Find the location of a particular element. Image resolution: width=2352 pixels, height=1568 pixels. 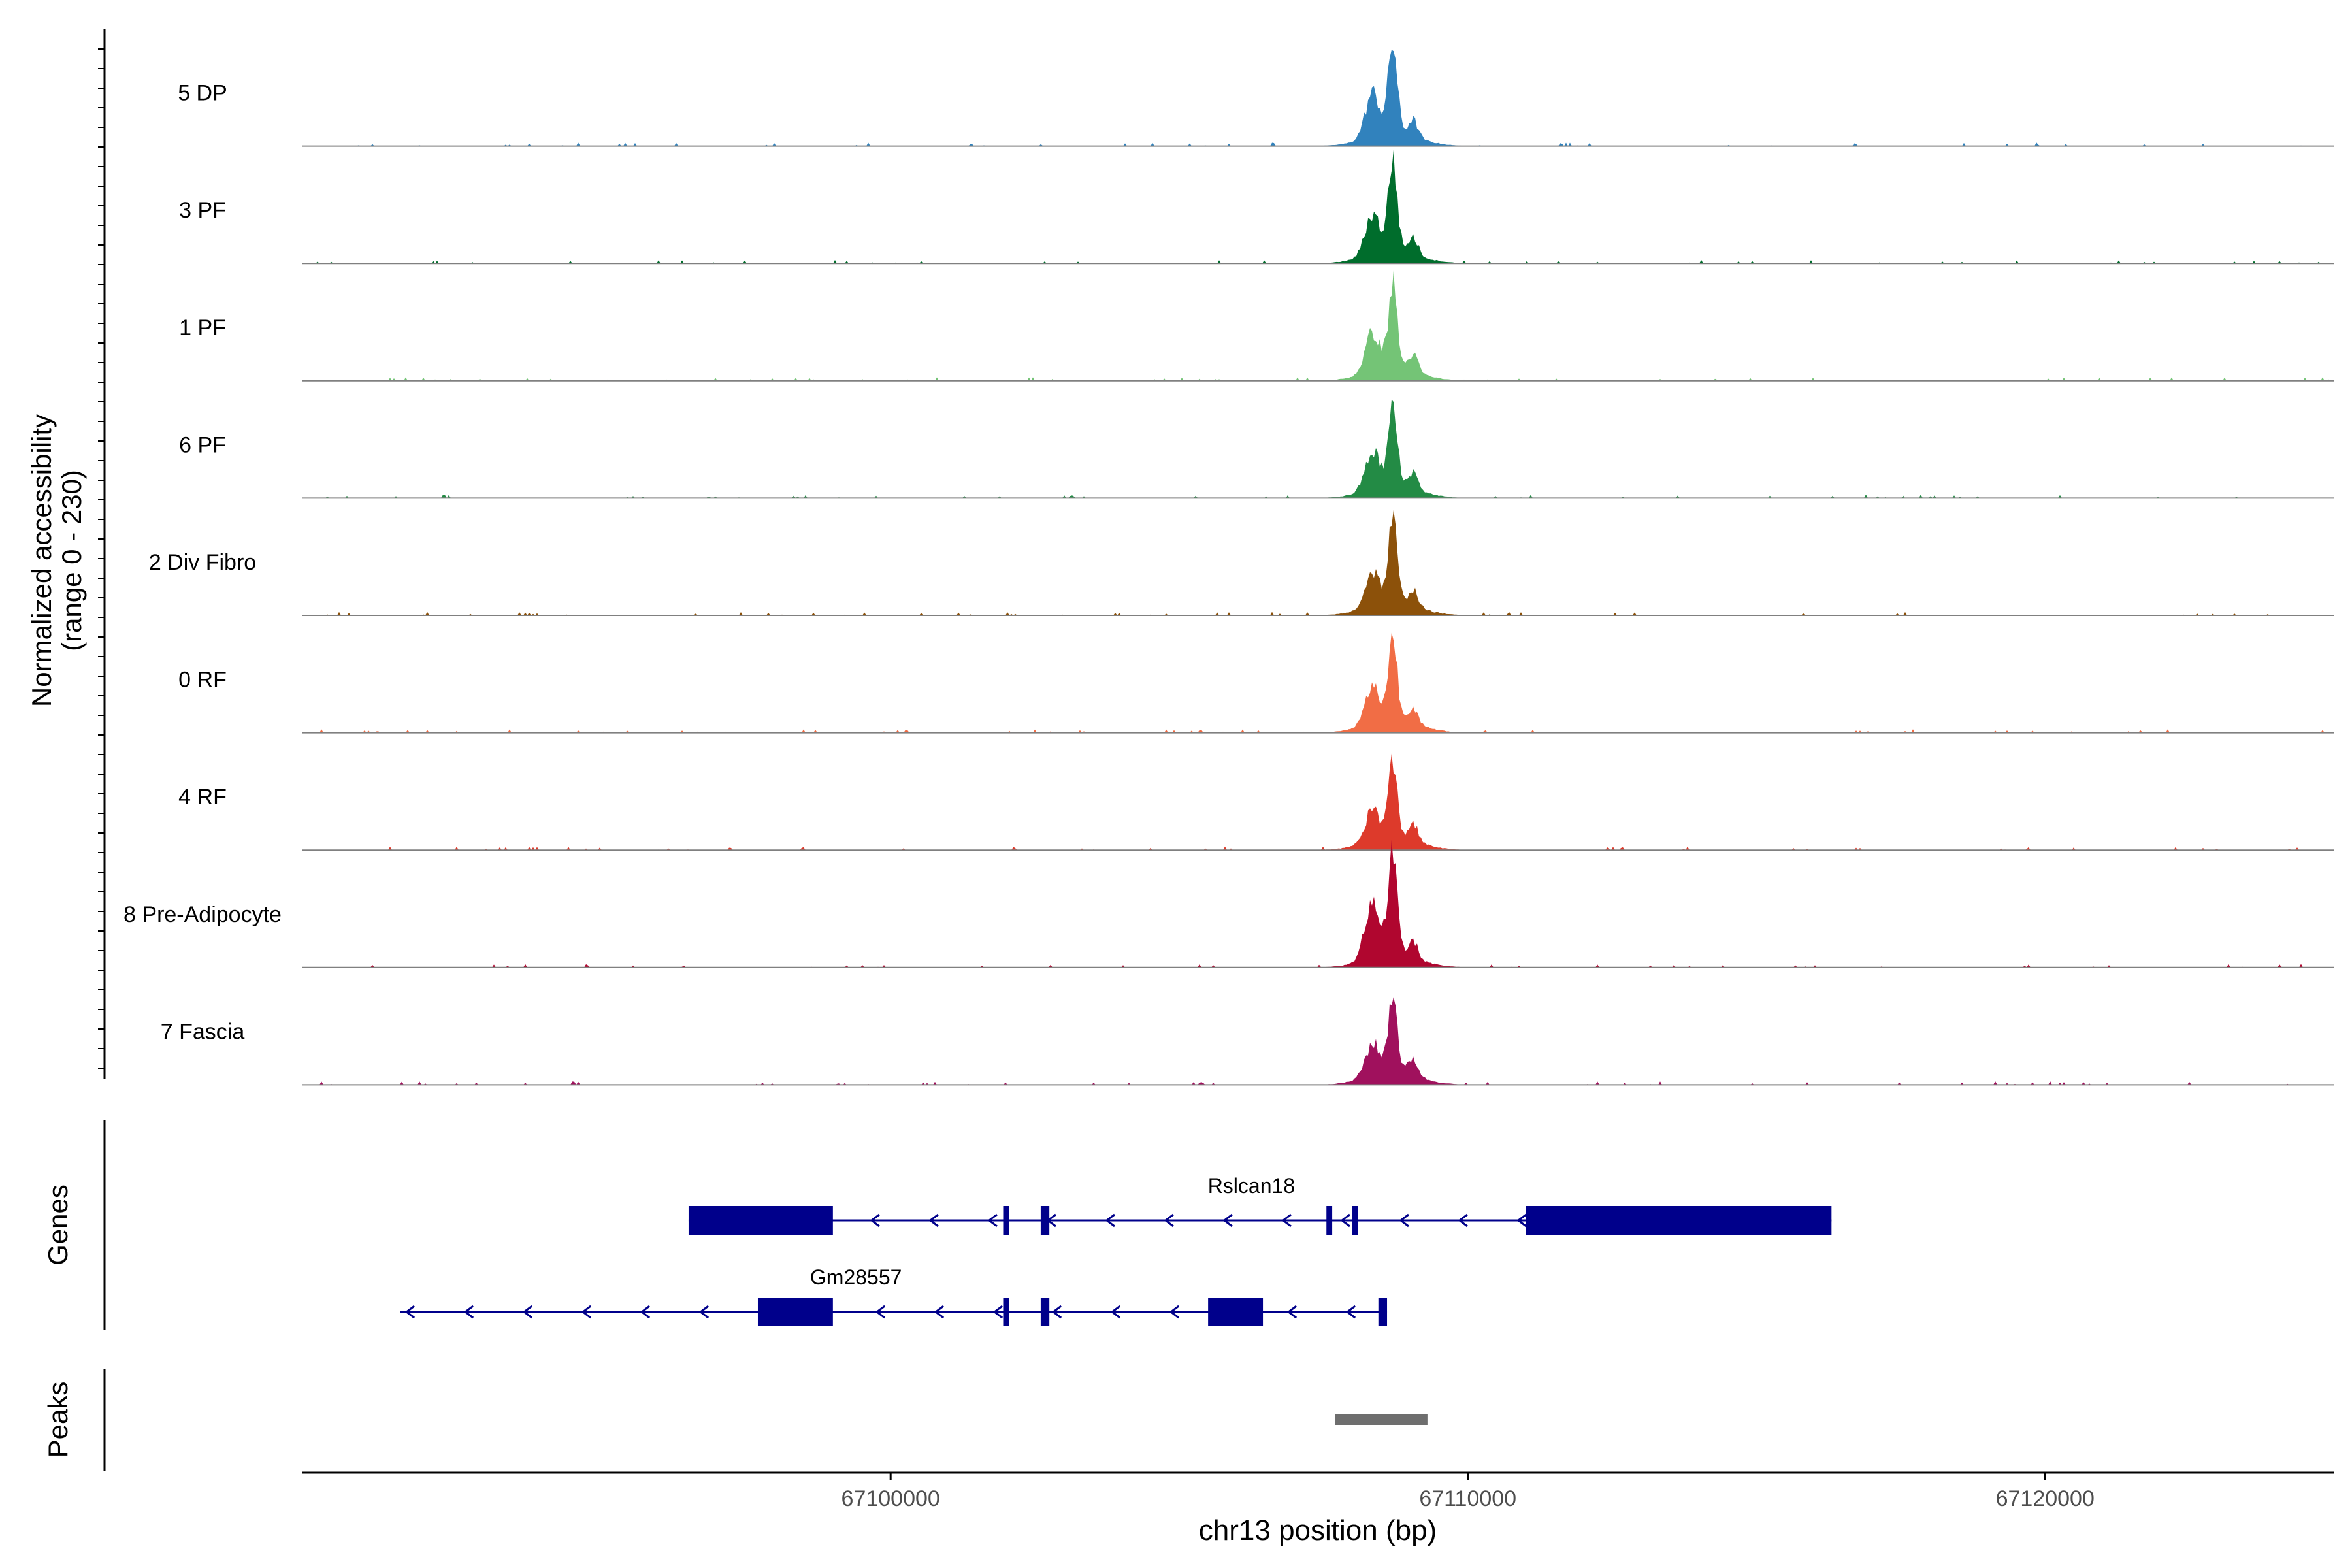

x-axis-ticks: 67100000 67110000 67120000 is located at coordinates (1468, 1492).